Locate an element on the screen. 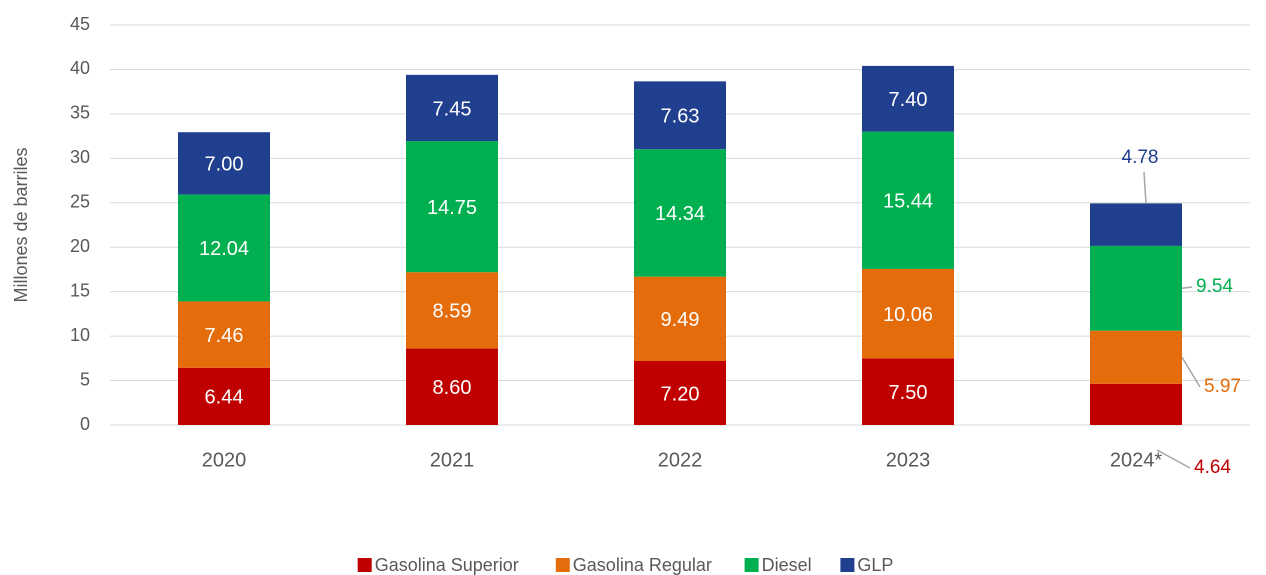  data-label: 6.44 is located at coordinates (224, 398).